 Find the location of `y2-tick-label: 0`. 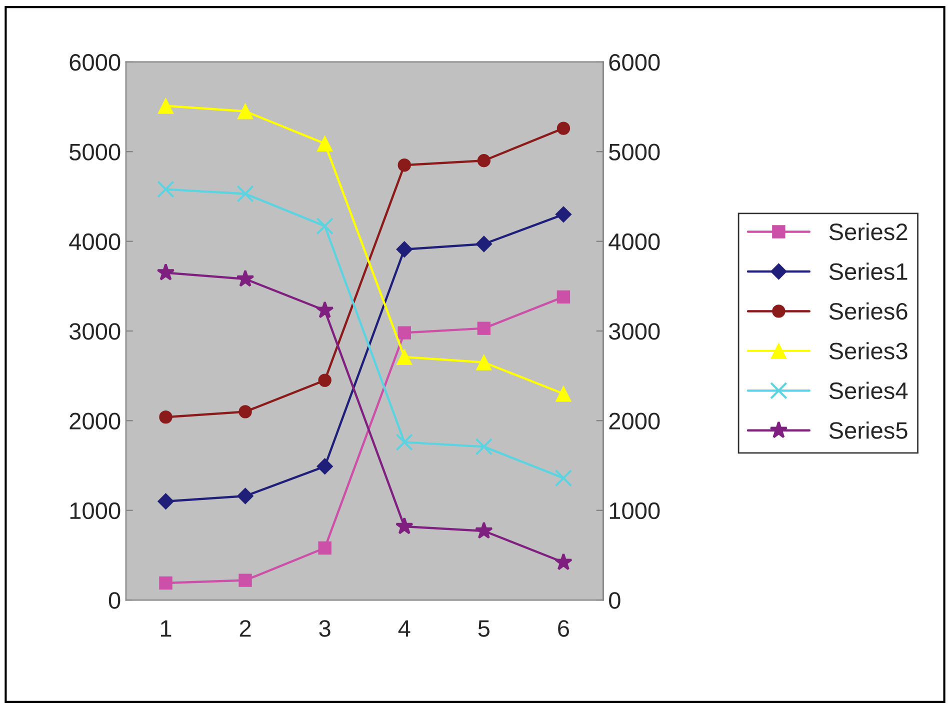

y2-tick-label: 0 is located at coordinates (614, 600).